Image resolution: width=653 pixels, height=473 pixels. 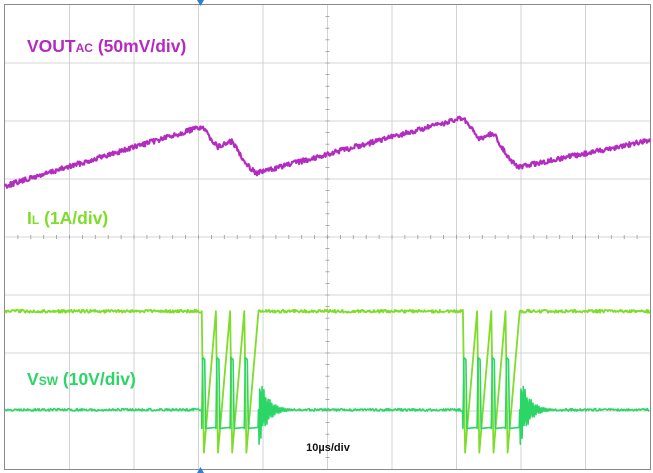 I want to click on series-label-il: IL (1A/div), so click(x=67, y=218).